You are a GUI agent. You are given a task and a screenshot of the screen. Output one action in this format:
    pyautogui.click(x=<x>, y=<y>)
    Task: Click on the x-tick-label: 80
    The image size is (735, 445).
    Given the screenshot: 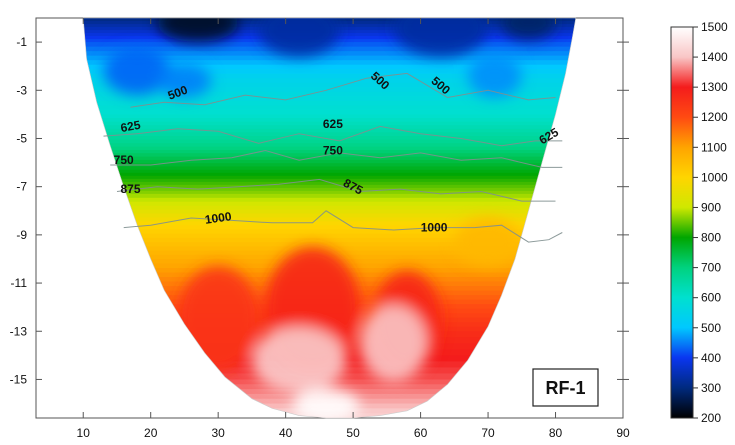 What is the action you would take?
    pyautogui.click(x=556, y=433)
    